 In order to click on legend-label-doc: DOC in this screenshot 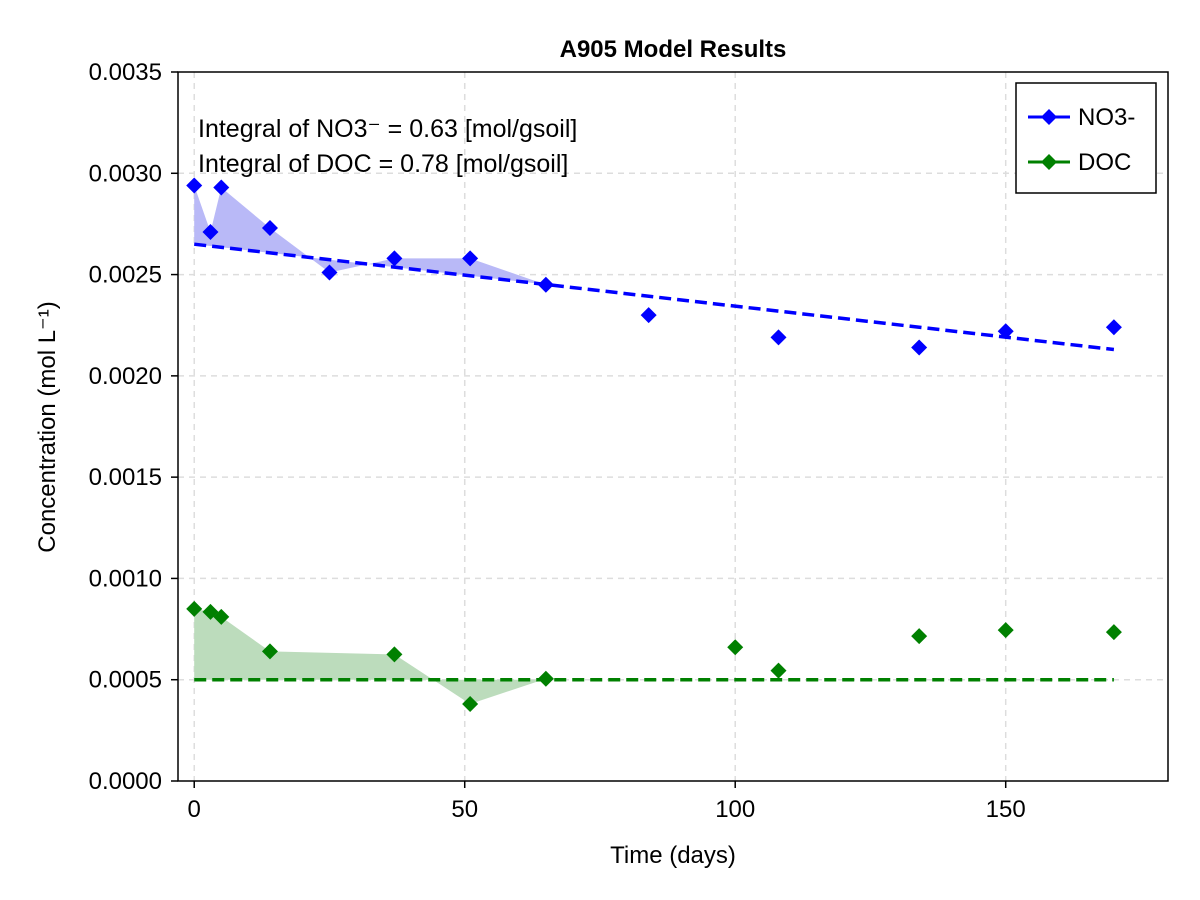, I will do `click(1104, 162)`.